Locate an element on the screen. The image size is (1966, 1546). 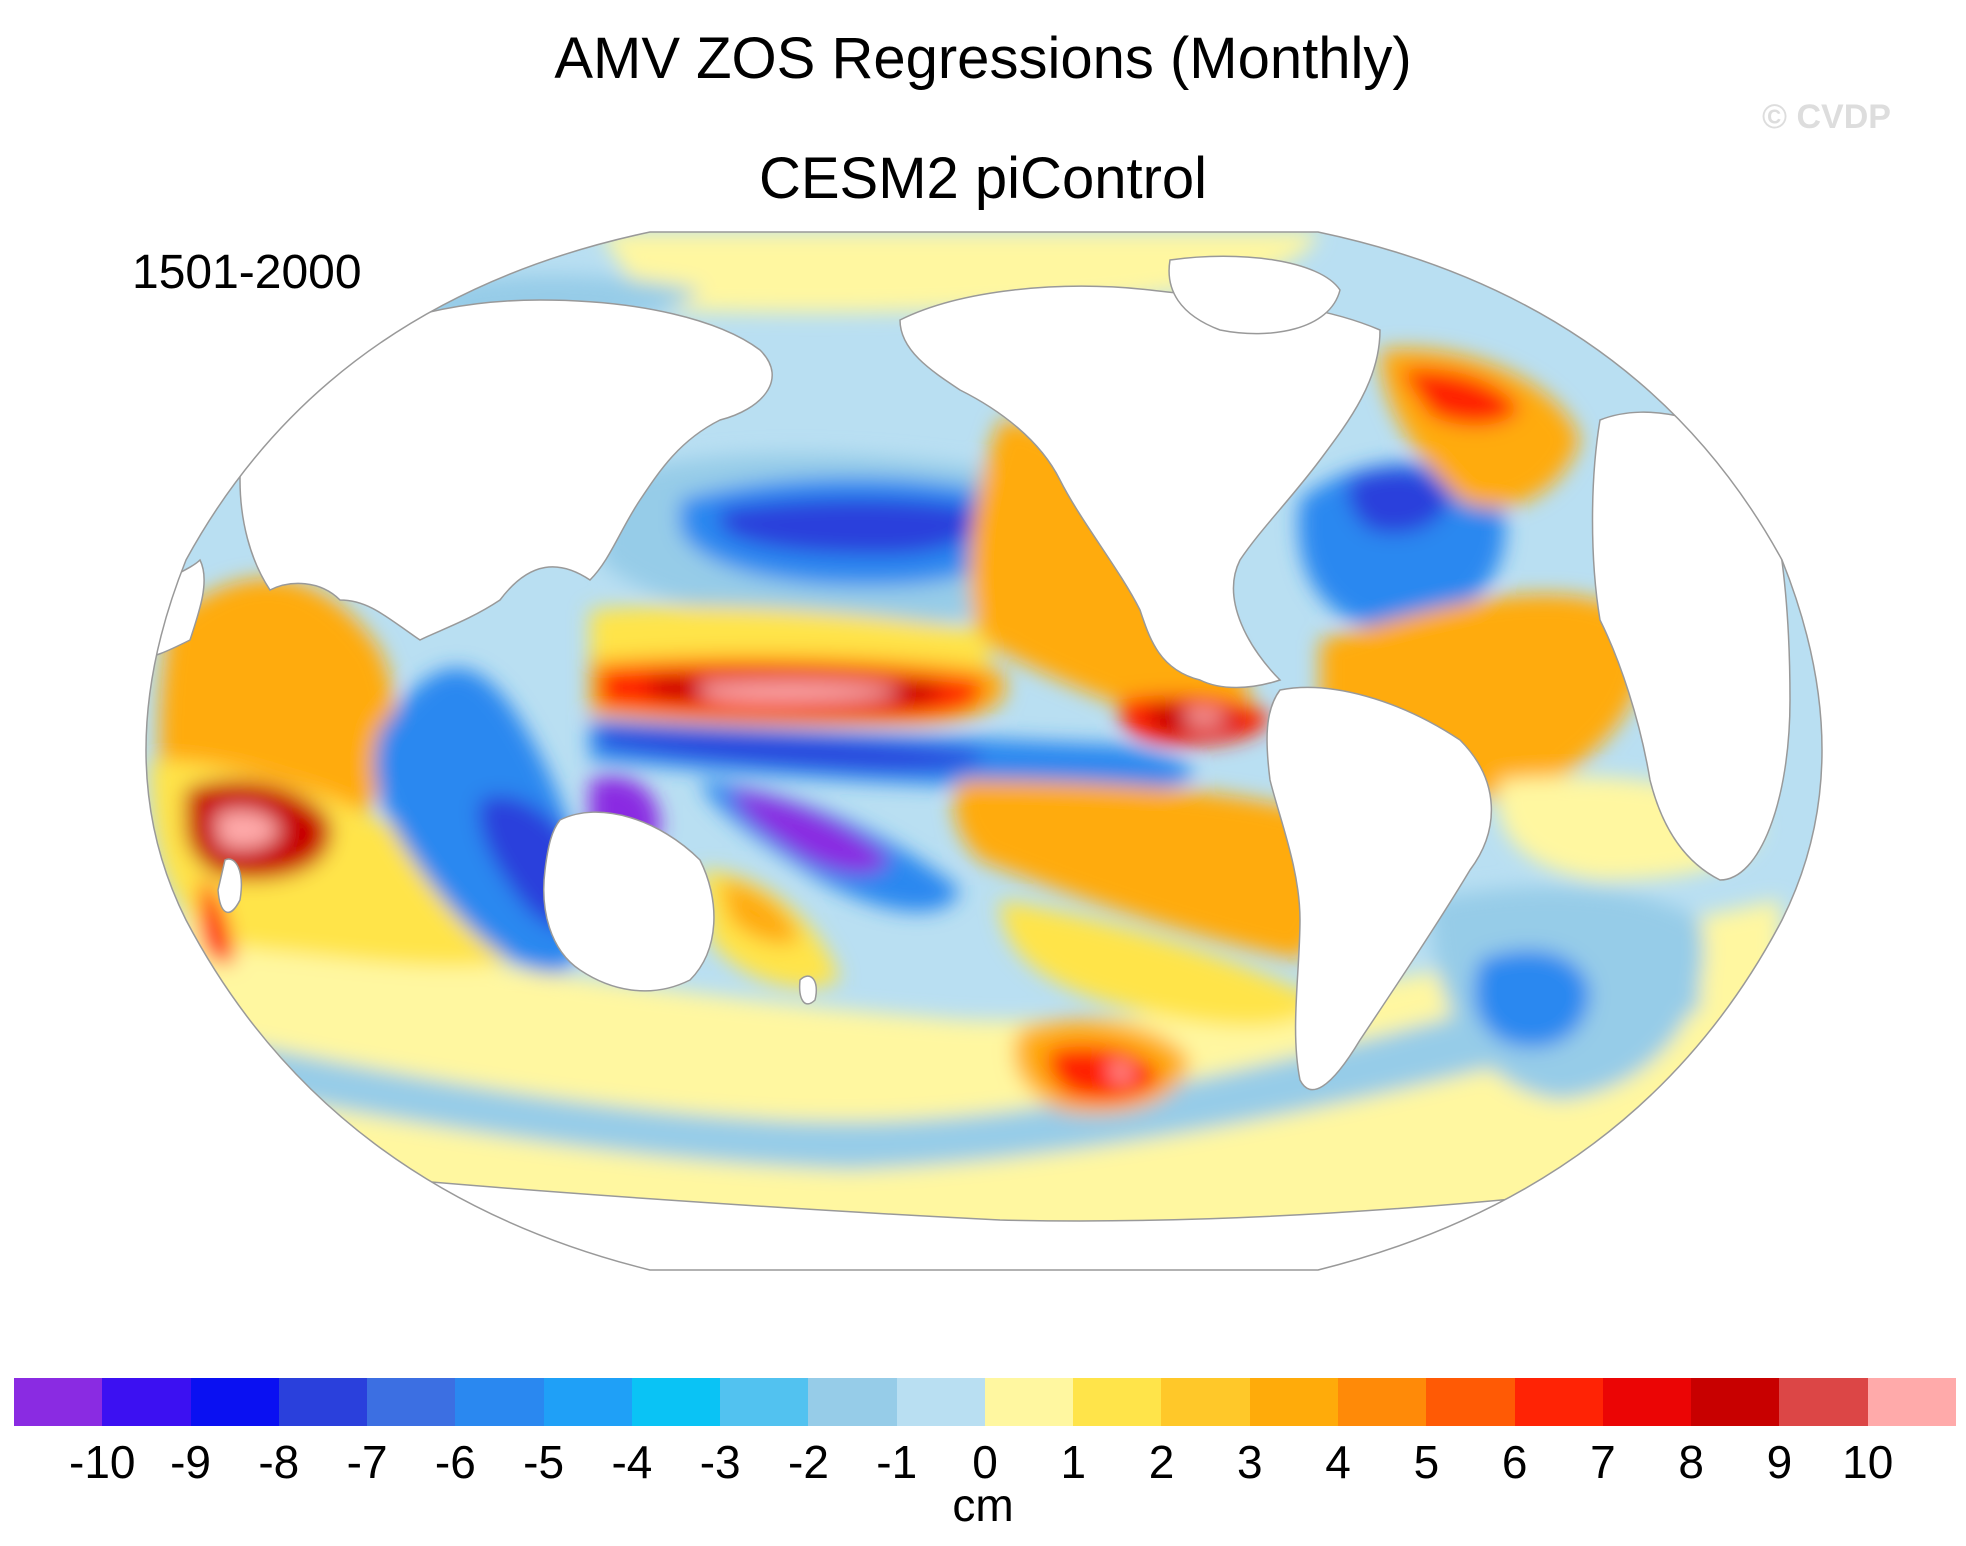
colorbar-tick-label: 3 is located at coordinates (1250, 1462).